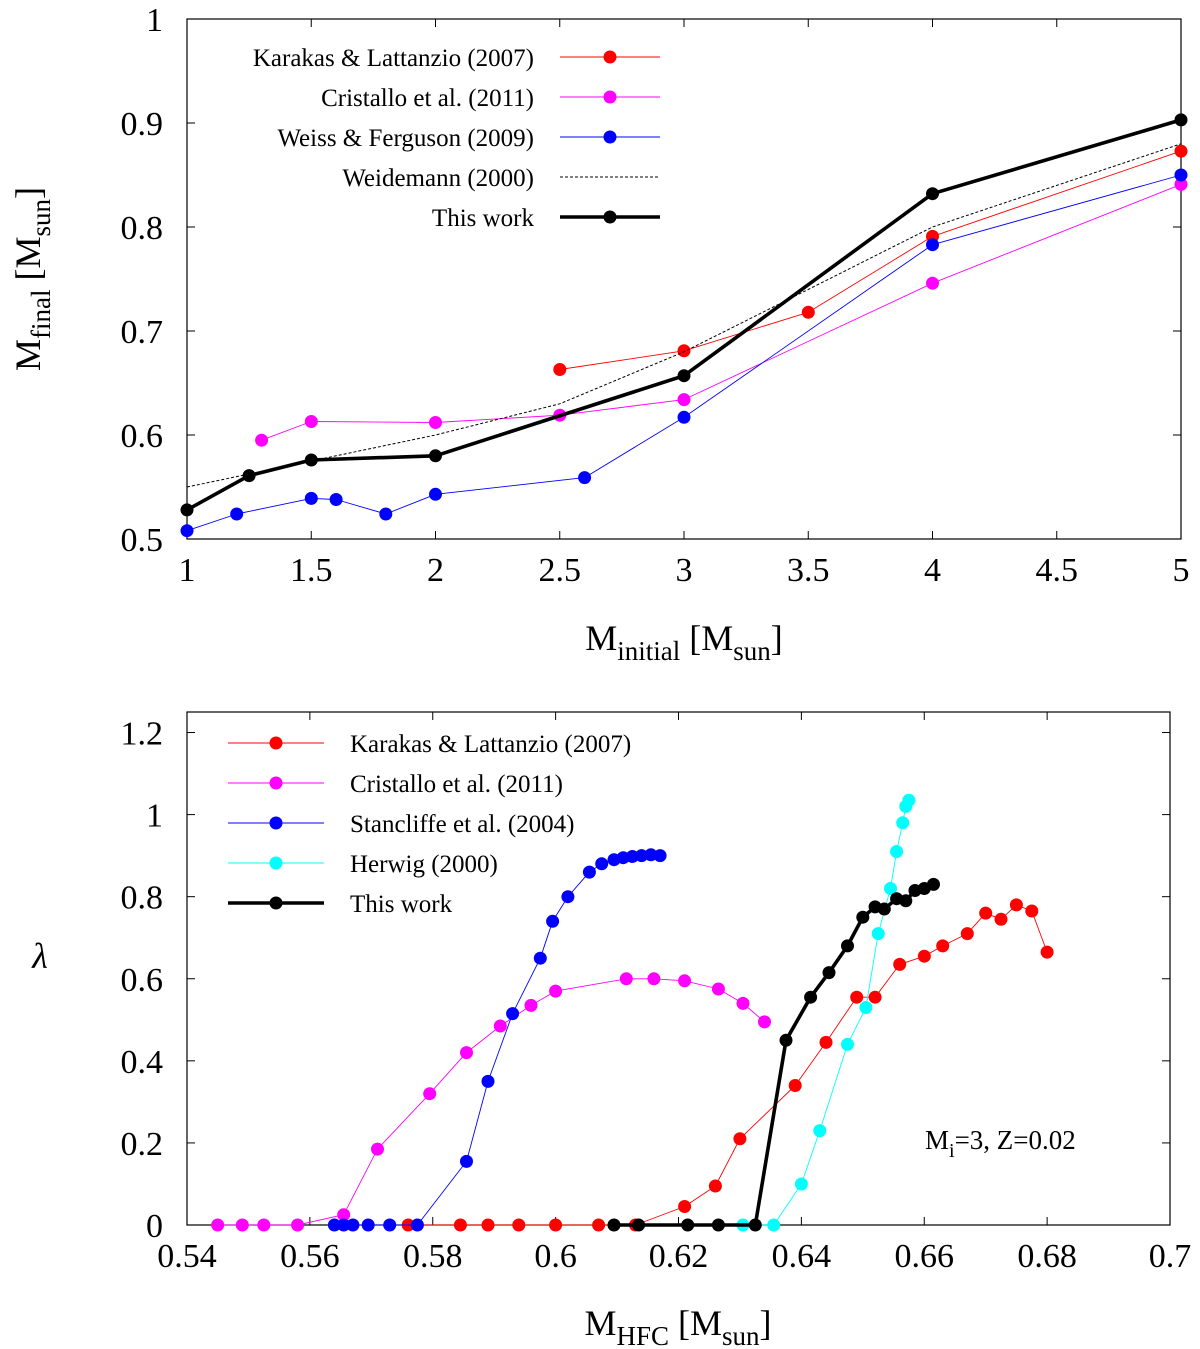 The height and width of the screenshot is (1349, 1200). I want to click on x-axis-label-sub: initial, so click(648, 651).